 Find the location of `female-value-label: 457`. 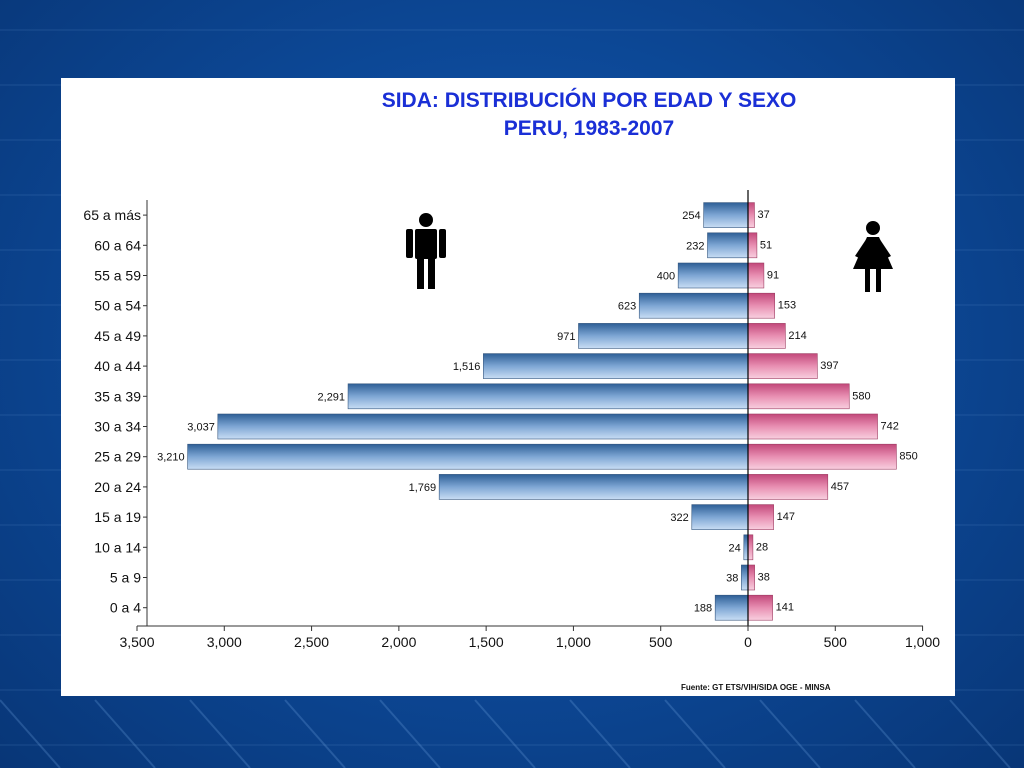

female-value-label: 457 is located at coordinates (840, 487).